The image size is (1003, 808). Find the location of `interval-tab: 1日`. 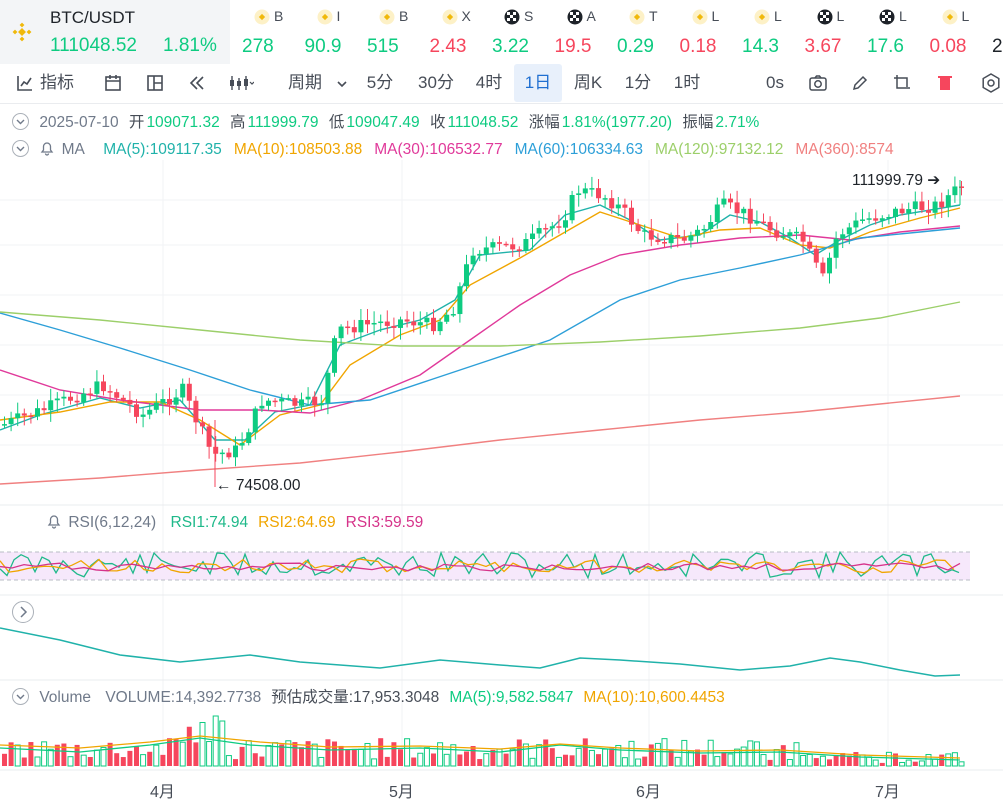

interval-tab: 1日 is located at coordinates (538, 83).